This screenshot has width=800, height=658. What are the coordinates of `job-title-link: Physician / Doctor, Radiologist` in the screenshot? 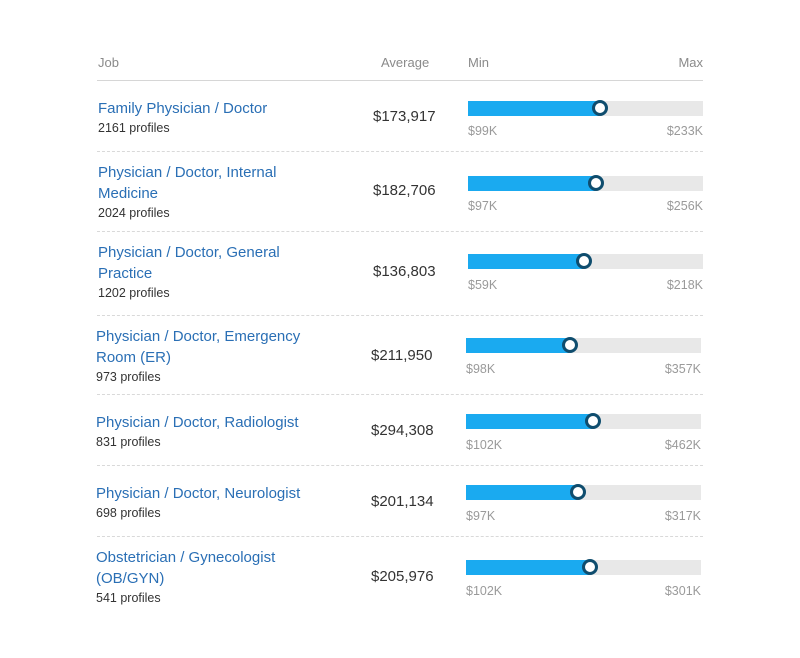 It's located at (197, 422).